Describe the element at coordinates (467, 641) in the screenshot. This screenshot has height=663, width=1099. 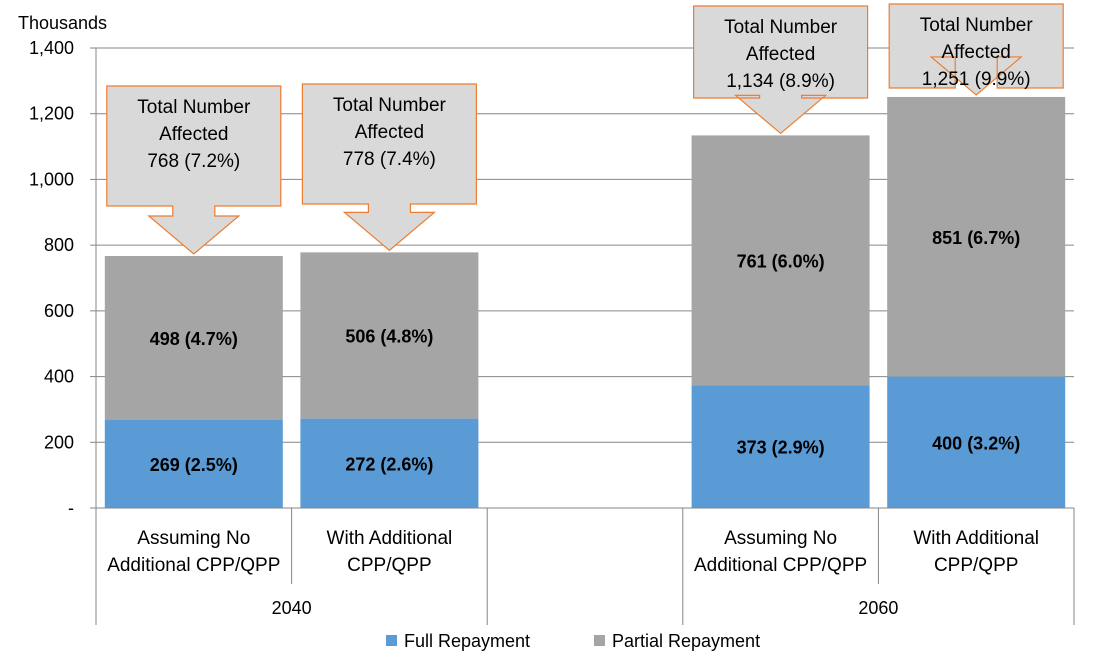
I see `legend-label: Full Repayment` at that location.